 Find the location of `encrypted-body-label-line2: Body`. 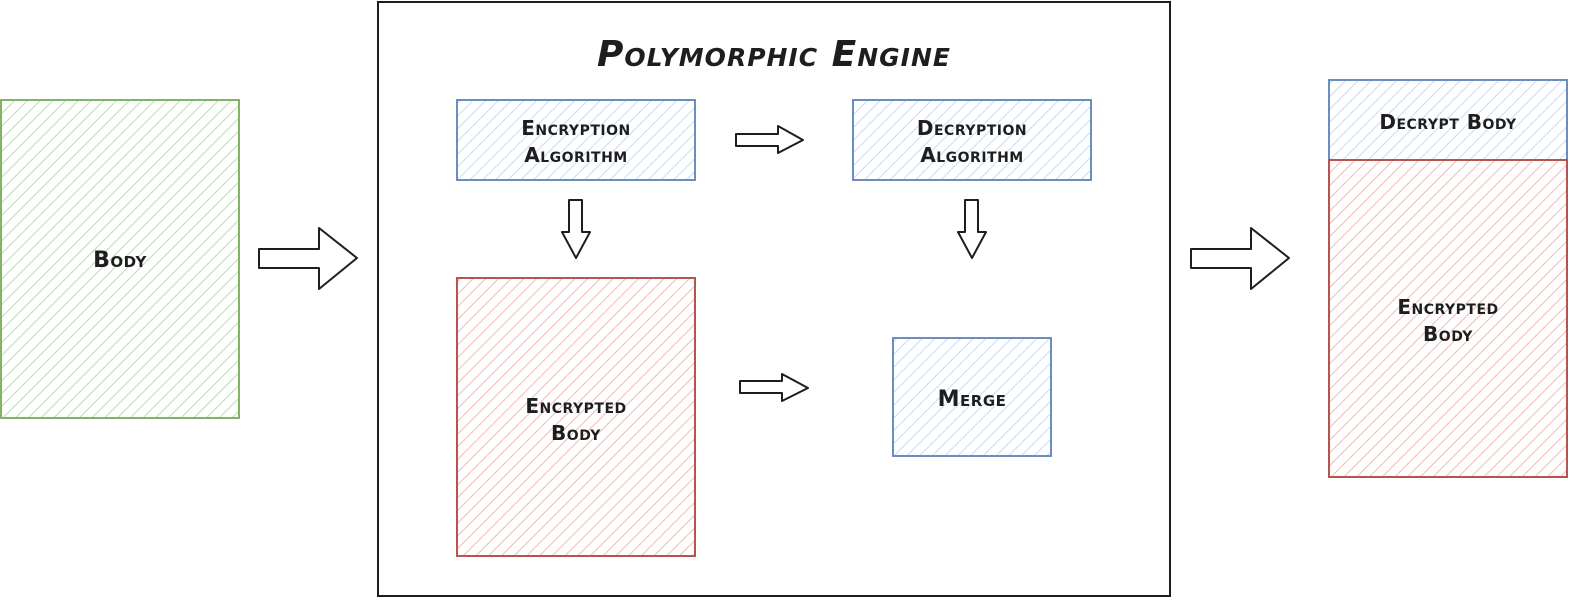

encrypted-body-label-line2: Body is located at coordinates (576, 433).